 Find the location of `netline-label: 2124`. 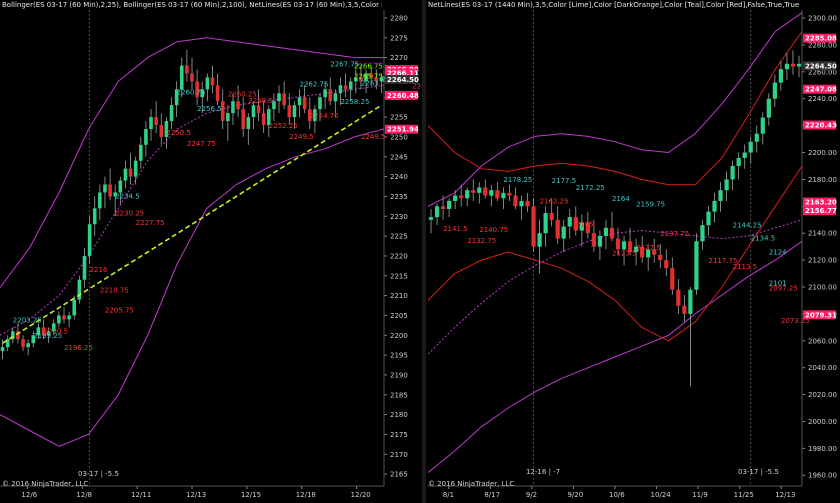

netline-label: 2124 is located at coordinates (778, 253).